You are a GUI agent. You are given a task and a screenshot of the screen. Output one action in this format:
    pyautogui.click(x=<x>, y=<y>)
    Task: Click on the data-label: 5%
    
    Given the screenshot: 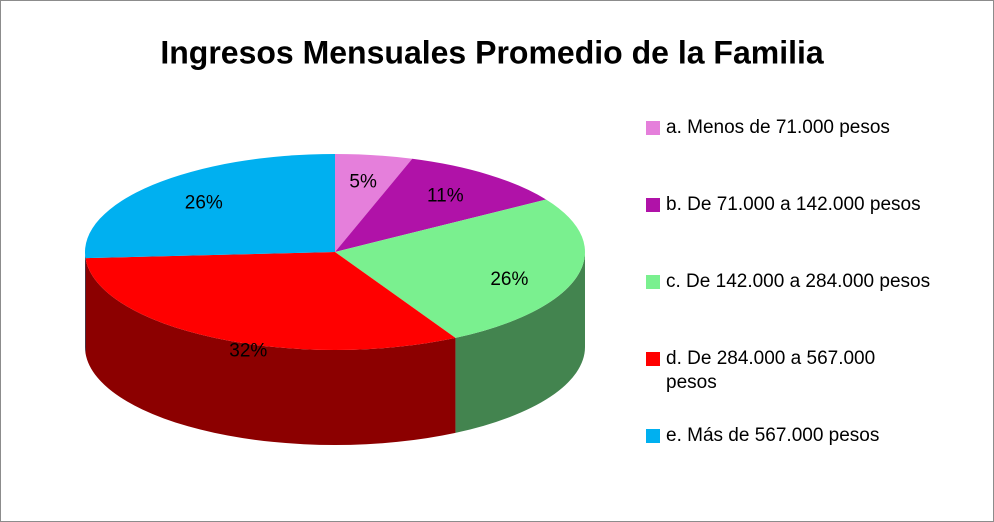 What is the action you would take?
    pyautogui.click(x=363, y=181)
    